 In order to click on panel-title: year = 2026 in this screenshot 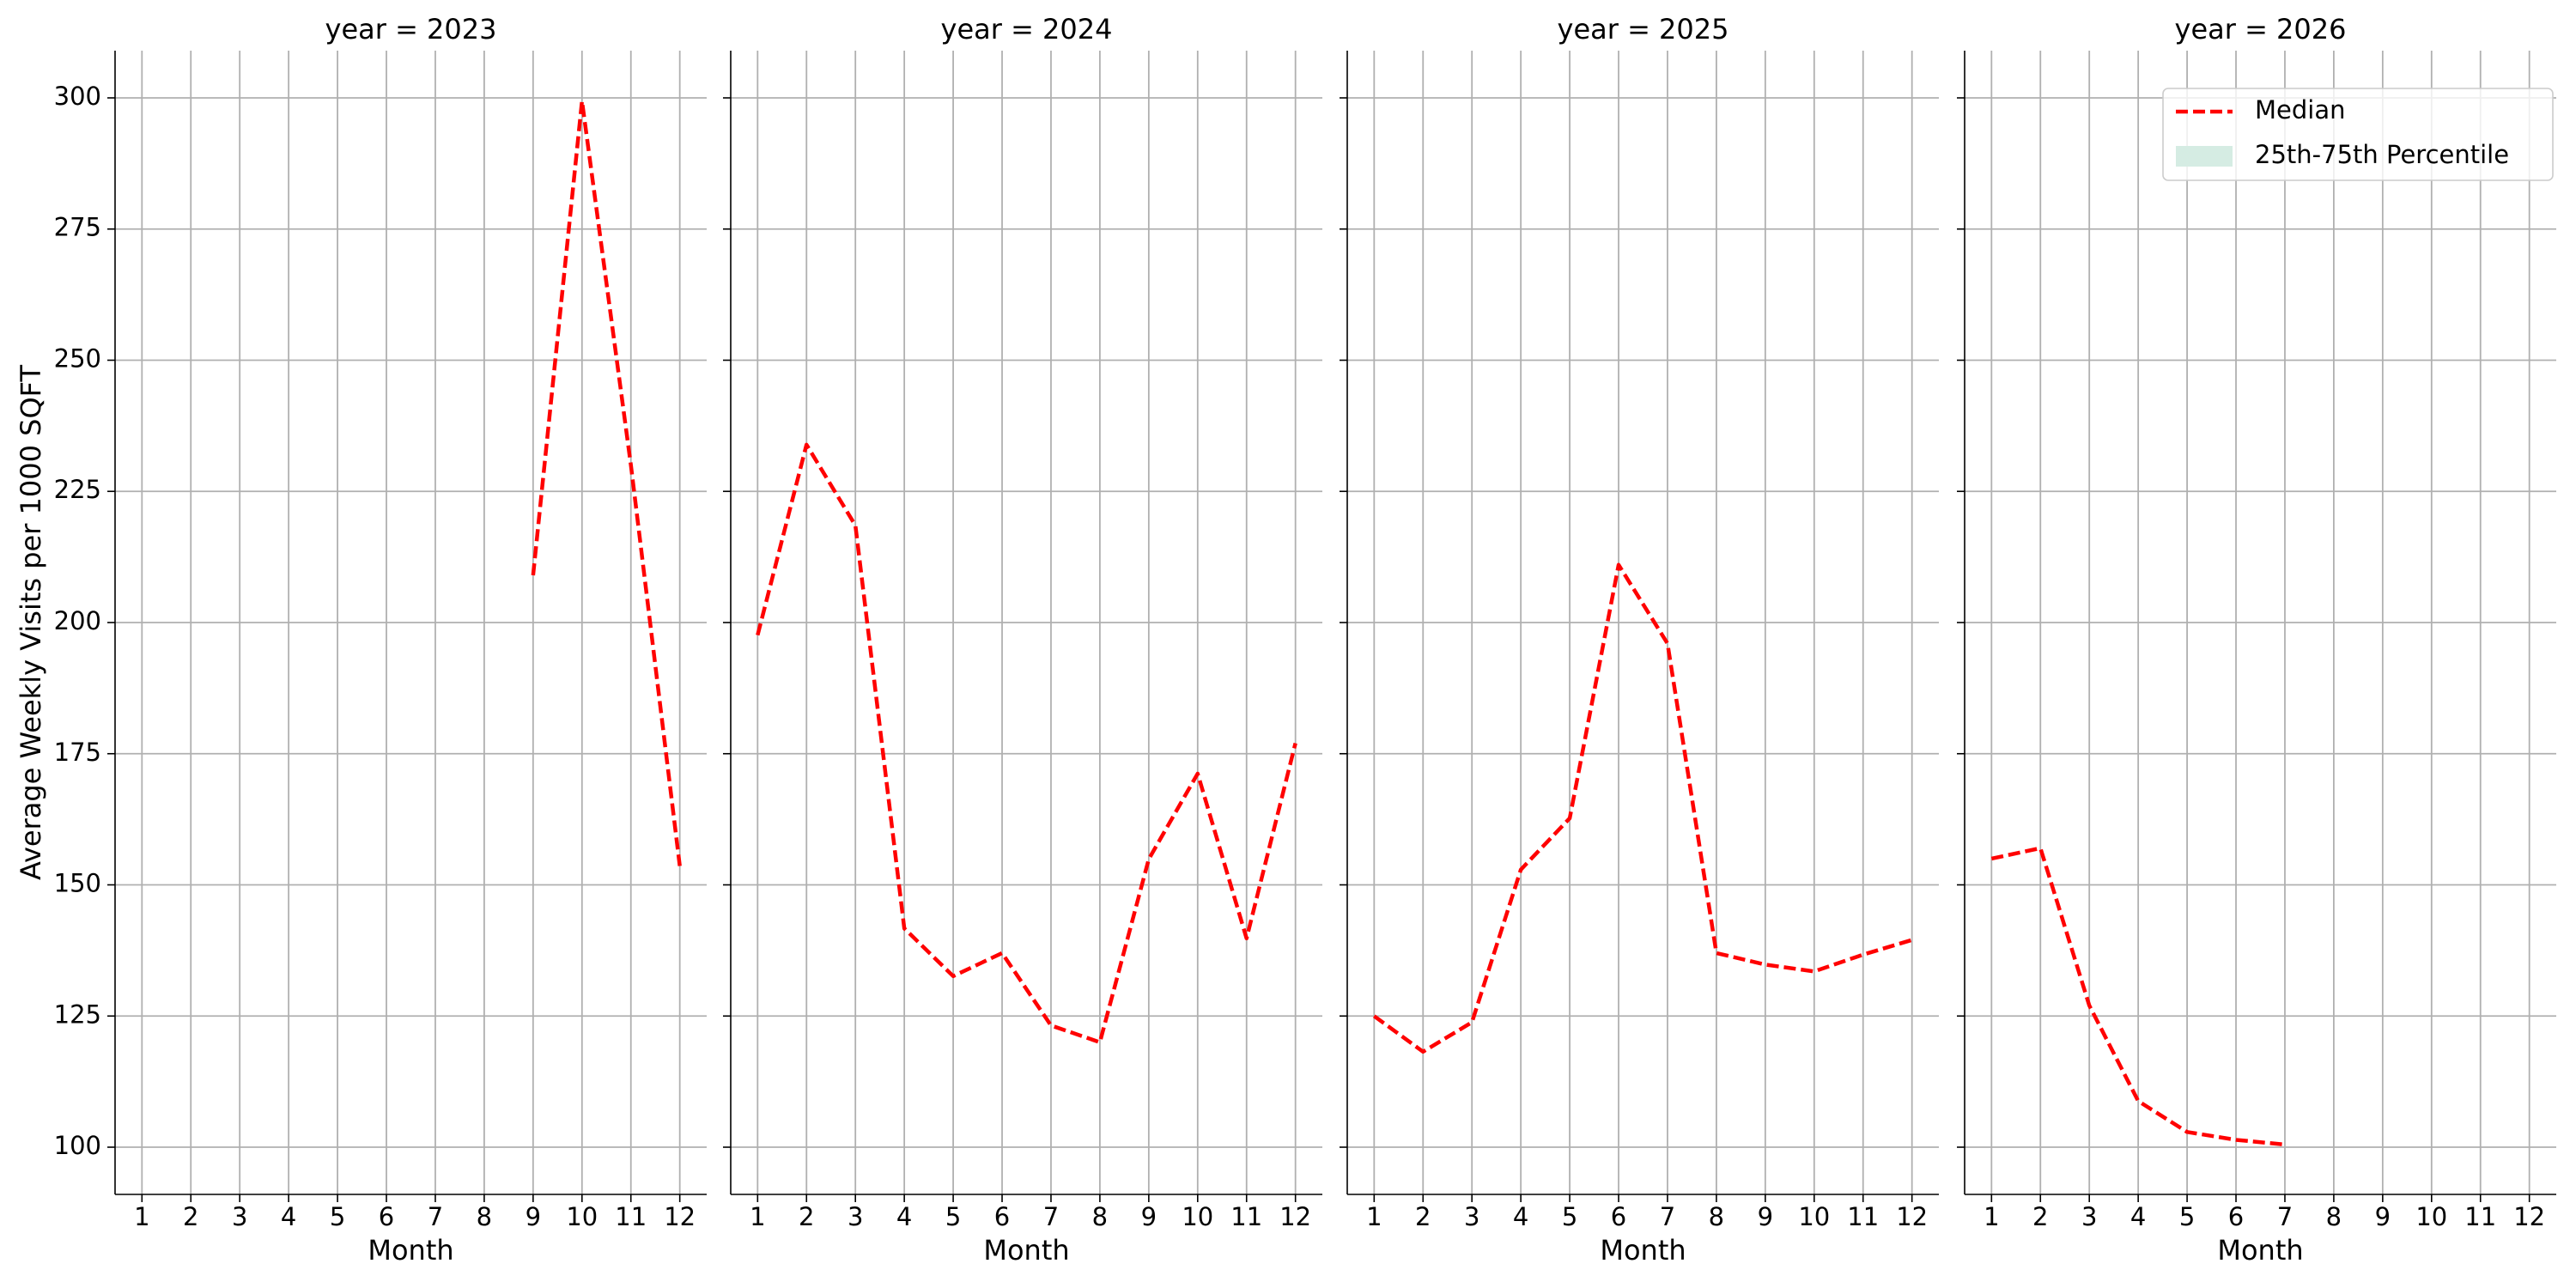, I will do `click(2261, 29)`.